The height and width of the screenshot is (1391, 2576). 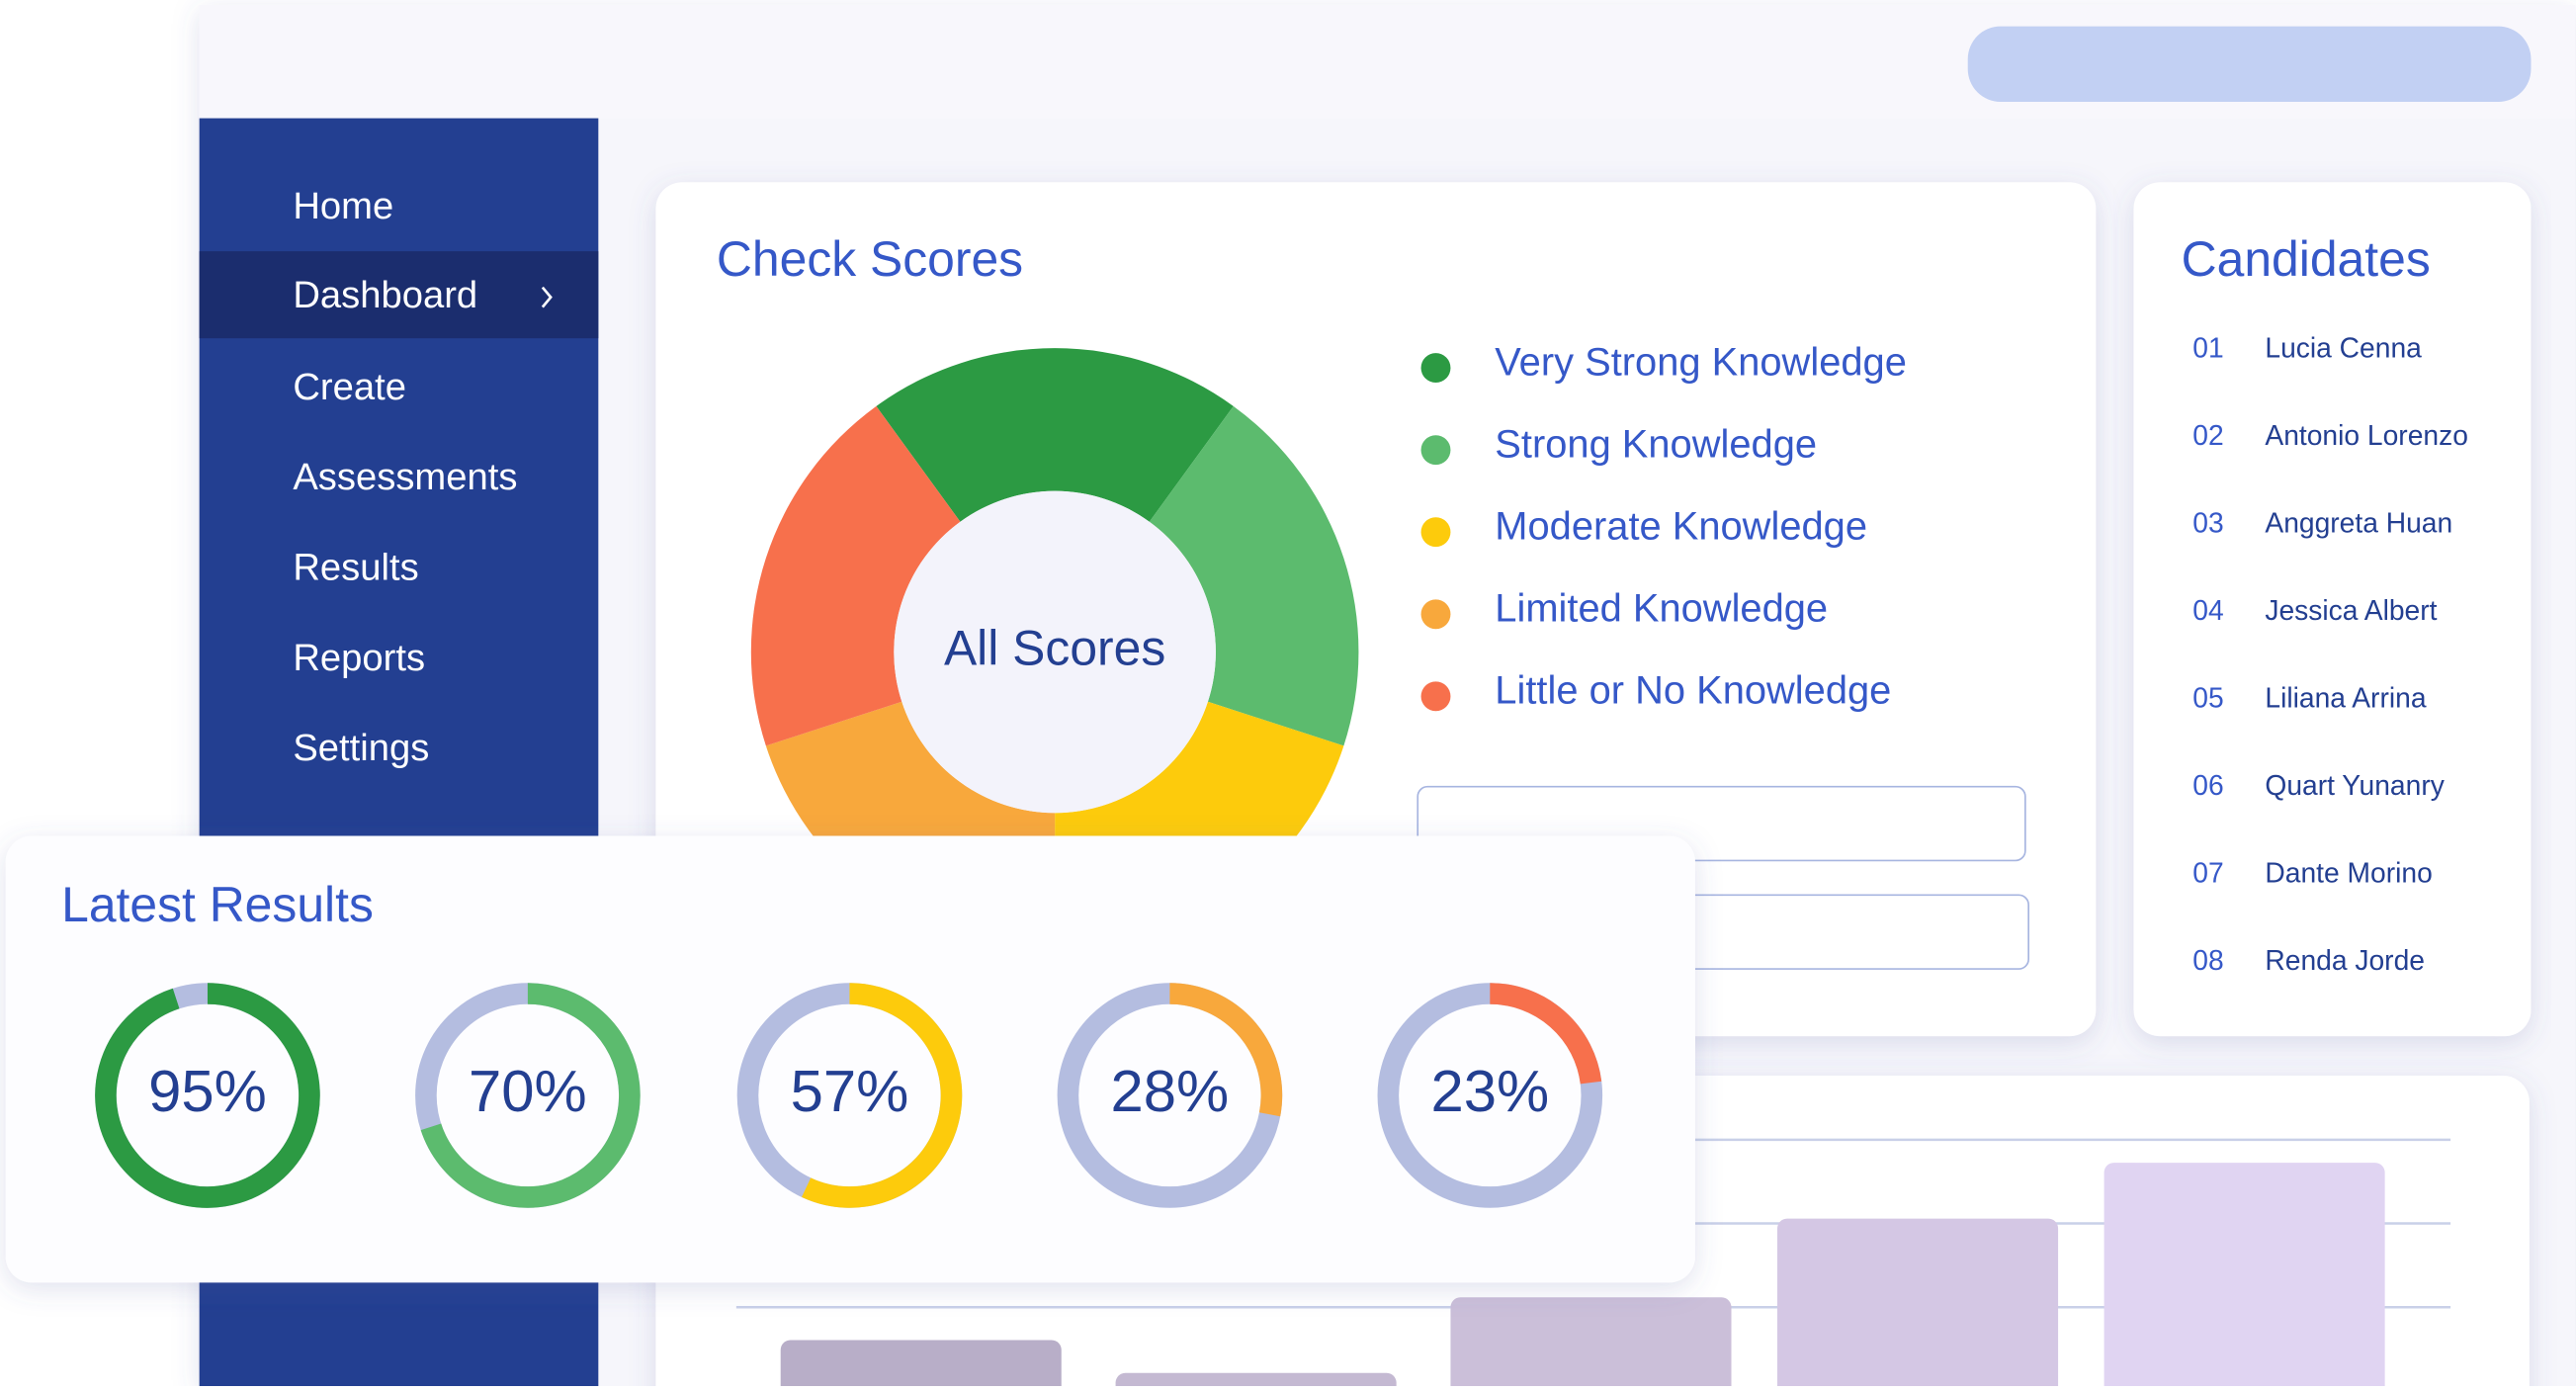 I want to click on candidate-number: 04, so click(x=2207, y=610).